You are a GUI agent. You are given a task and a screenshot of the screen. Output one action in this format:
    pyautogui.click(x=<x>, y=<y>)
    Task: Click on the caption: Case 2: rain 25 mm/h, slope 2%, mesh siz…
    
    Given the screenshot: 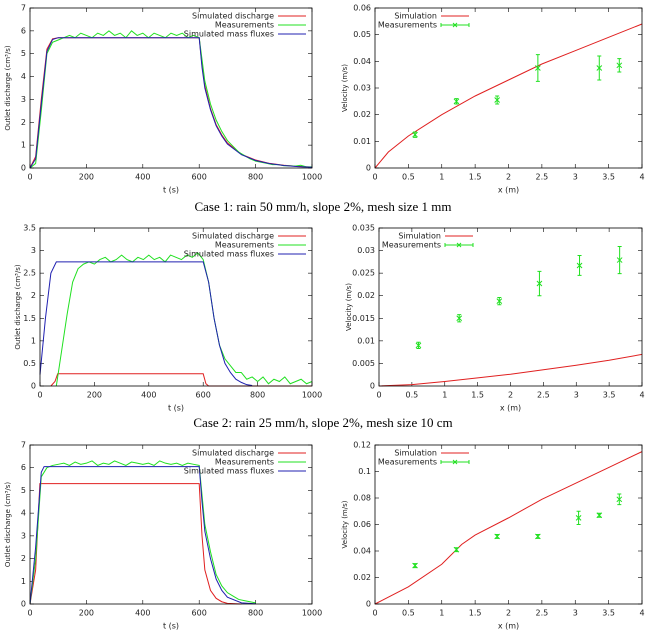 What is the action you would take?
    pyautogui.click(x=322, y=422)
    